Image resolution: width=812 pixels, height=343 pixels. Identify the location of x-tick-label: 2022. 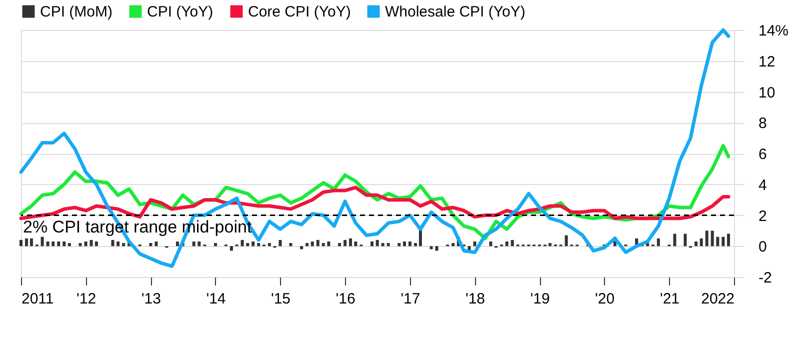
(717, 299).